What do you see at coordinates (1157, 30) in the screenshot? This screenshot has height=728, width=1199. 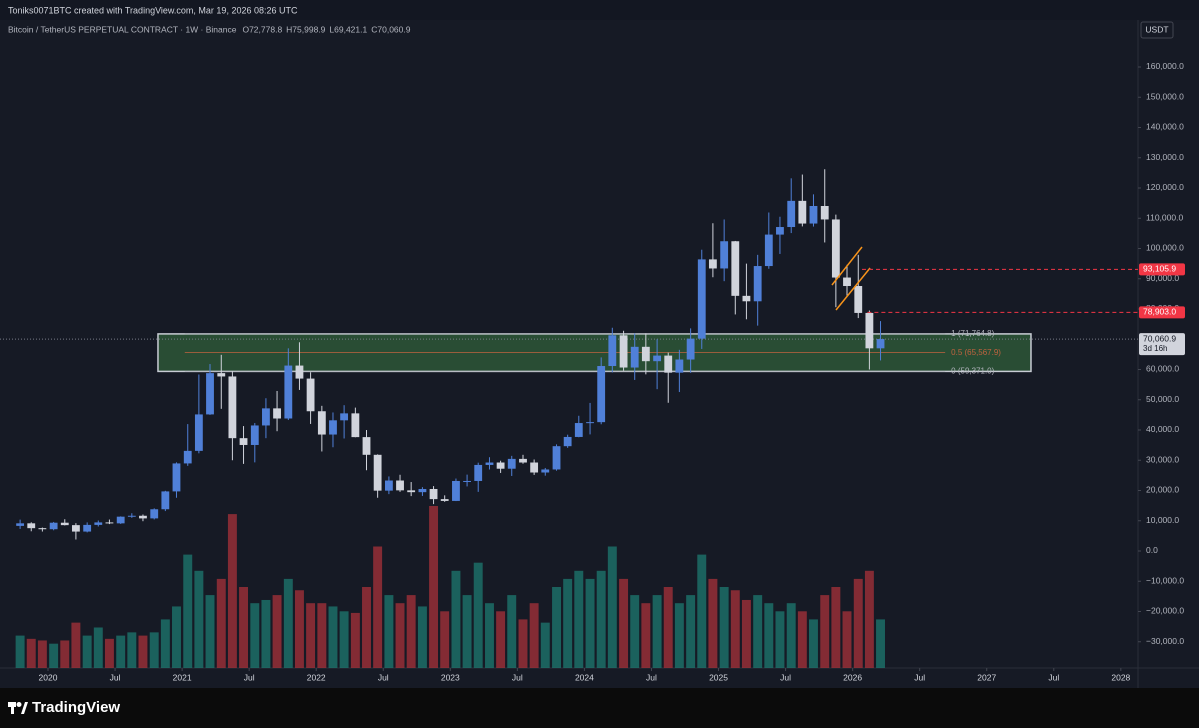 I see `currency-box` at bounding box center [1157, 30].